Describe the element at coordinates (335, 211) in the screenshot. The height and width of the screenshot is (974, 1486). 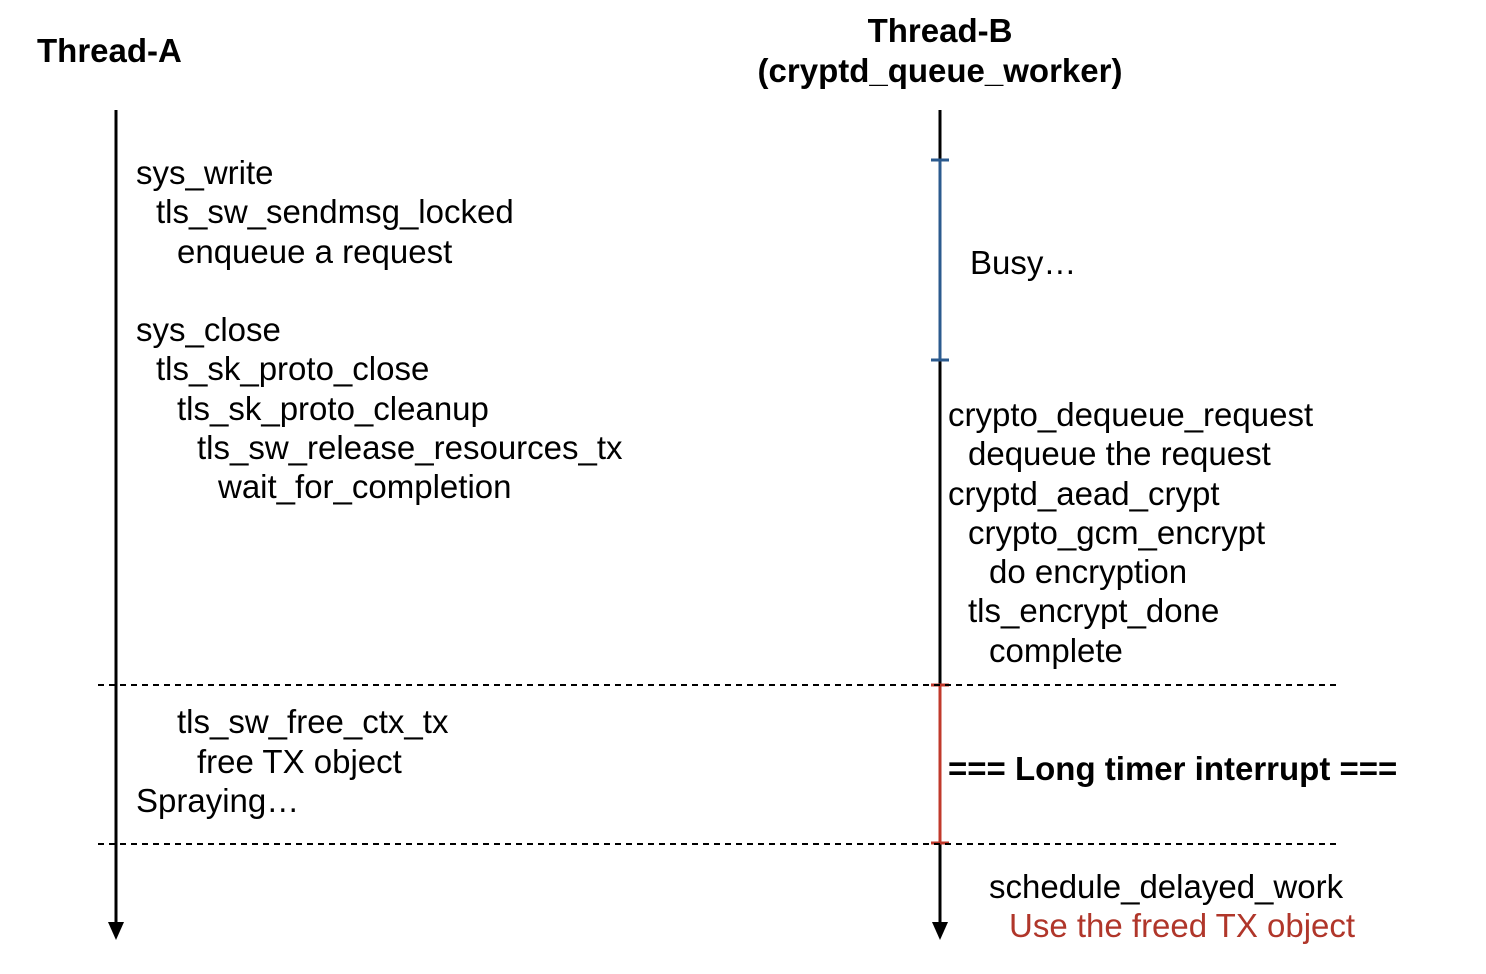
I see `thread-a-line-sendmsg: tls_sw_sendmsg_locked` at that location.